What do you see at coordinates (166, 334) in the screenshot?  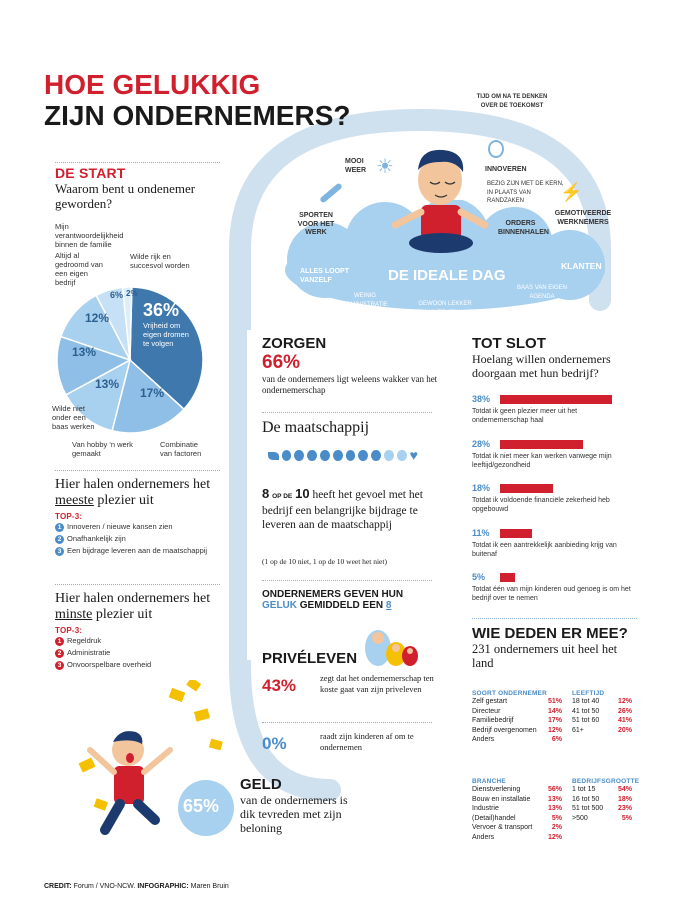 I see `pie-main-label: Vrijheid om eigen dromen te volgen` at bounding box center [166, 334].